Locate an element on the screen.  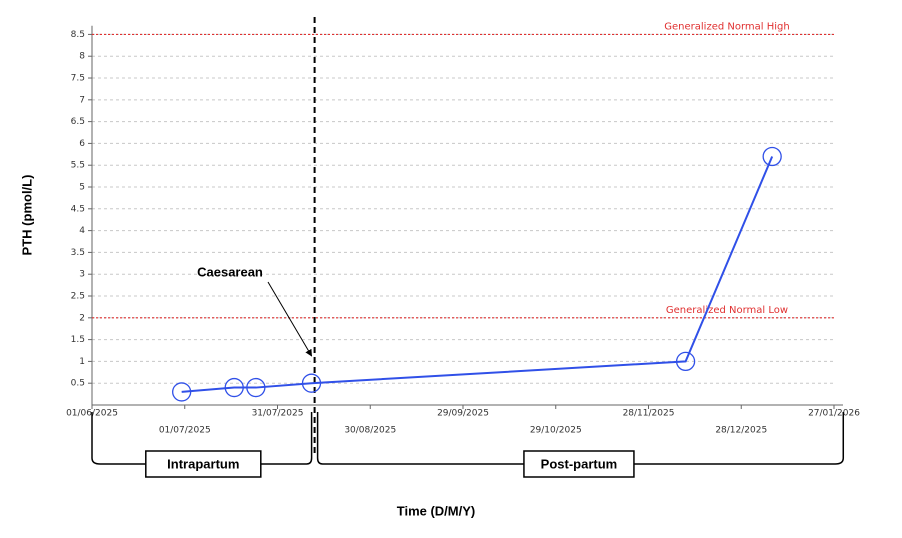
y-tick-label: 5 is located at coordinates (82, 188).